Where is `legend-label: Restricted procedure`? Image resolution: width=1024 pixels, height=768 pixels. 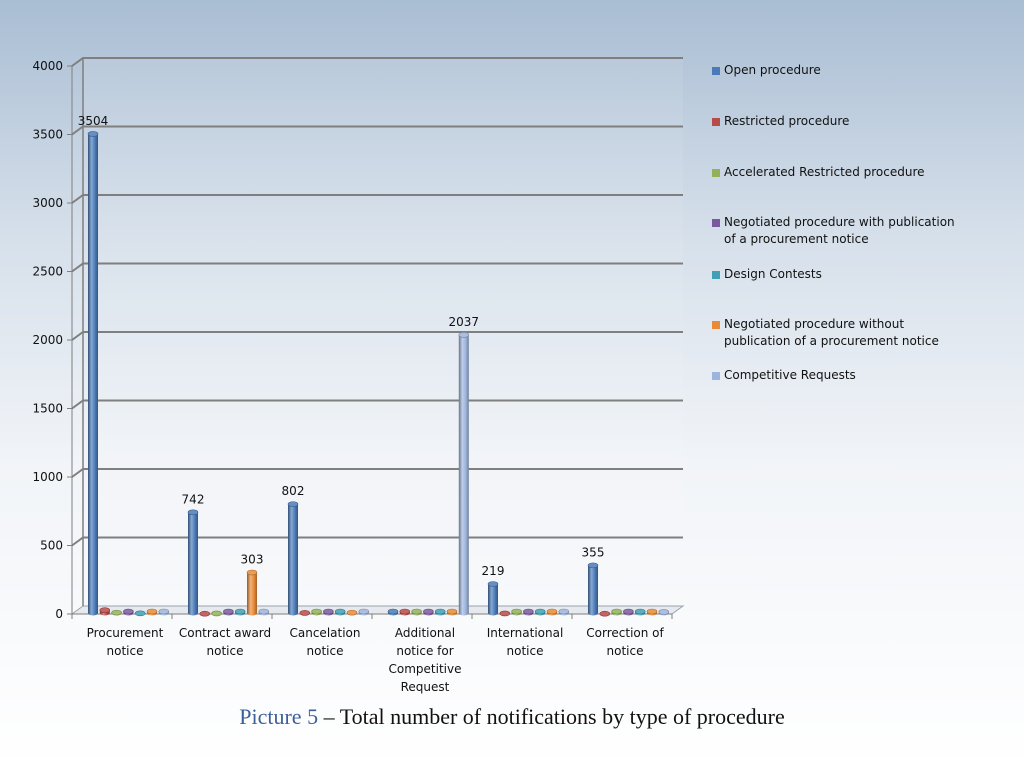 legend-label: Restricted procedure is located at coordinates (787, 121).